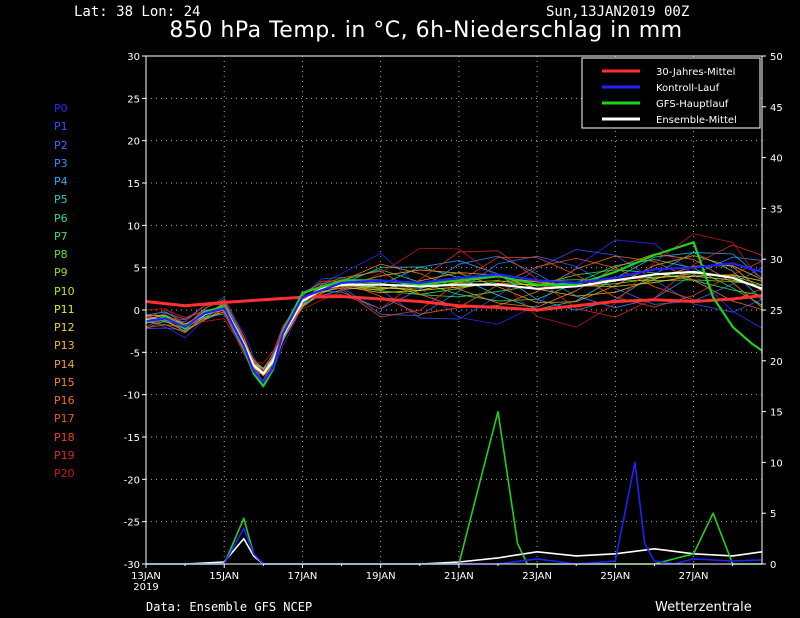 The height and width of the screenshot is (618, 800). What do you see at coordinates (61, 236) in the screenshot?
I see `member-label: P7` at bounding box center [61, 236].